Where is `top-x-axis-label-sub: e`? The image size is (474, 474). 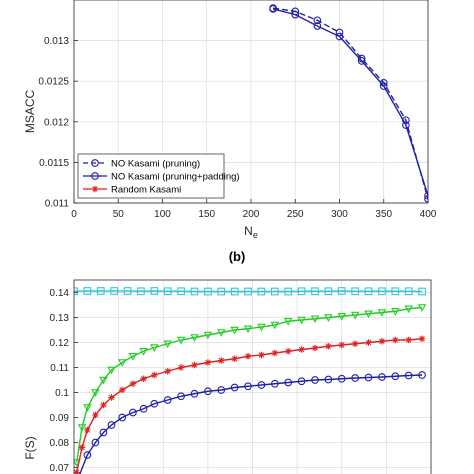 top-x-axis-label-sub: e is located at coordinates (255, 235).